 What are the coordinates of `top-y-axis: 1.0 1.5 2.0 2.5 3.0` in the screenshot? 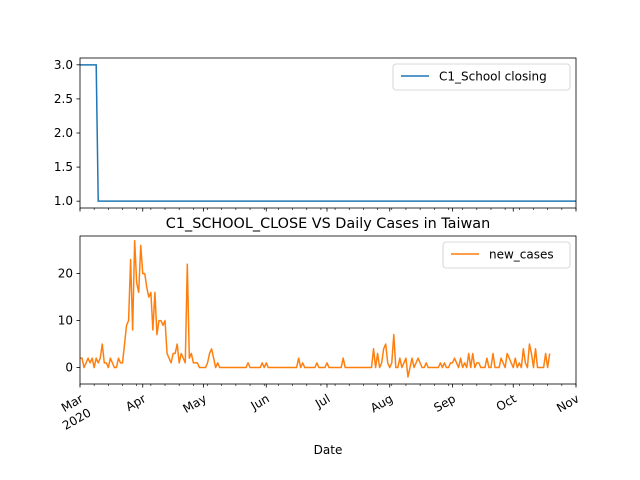 It's located at (67, 133).